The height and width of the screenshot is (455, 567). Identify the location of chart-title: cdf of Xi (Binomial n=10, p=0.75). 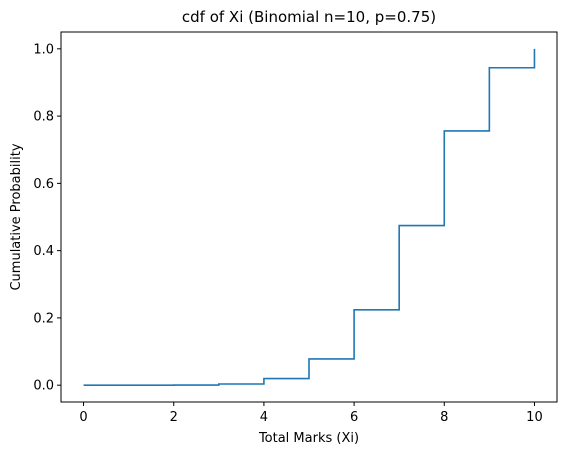
(309, 17).